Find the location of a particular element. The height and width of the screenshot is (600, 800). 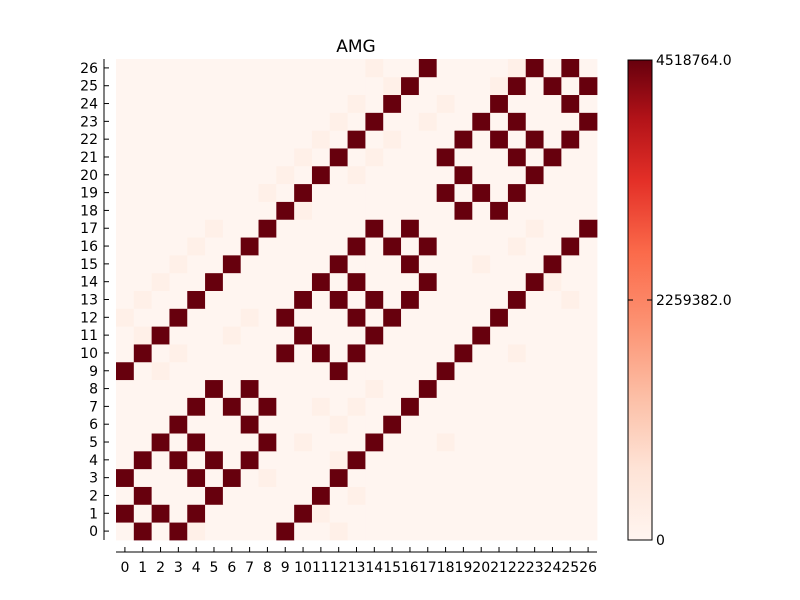

chart-title: AMG is located at coordinates (355, 47).